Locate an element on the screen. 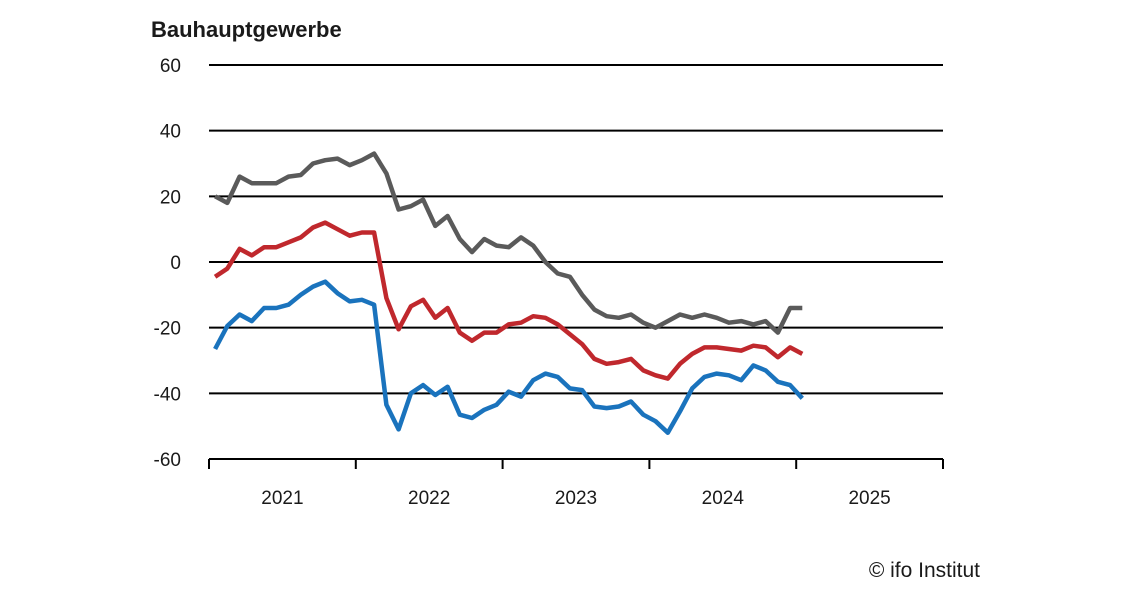 The width and height of the screenshot is (1144, 598). y-tick-label: -20 is located at coordinates (167, 329).